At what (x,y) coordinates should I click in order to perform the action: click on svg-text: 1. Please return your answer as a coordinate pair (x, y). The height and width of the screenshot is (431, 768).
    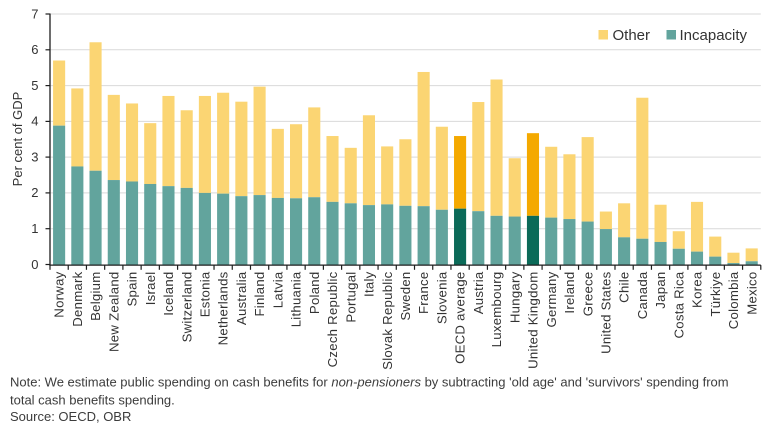
    Looking at the image, I should click on (34, 228).